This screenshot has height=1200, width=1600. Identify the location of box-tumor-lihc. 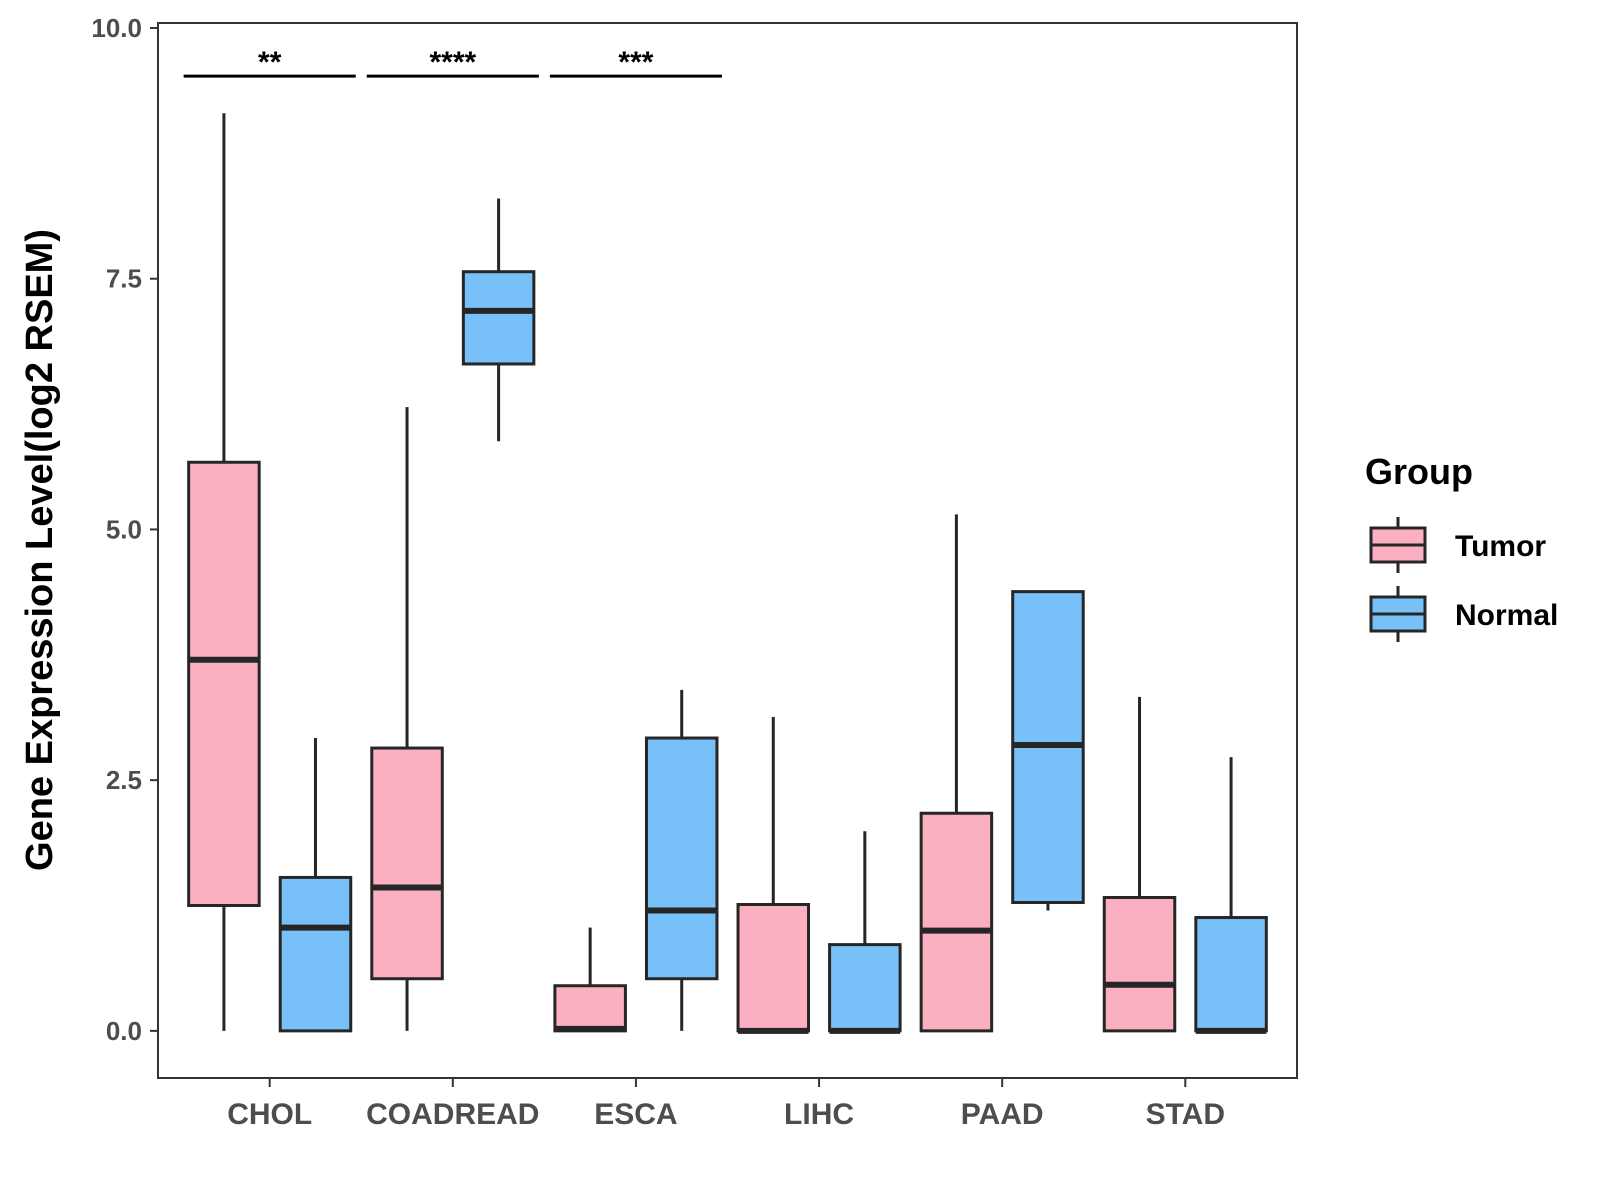
(773, 875).